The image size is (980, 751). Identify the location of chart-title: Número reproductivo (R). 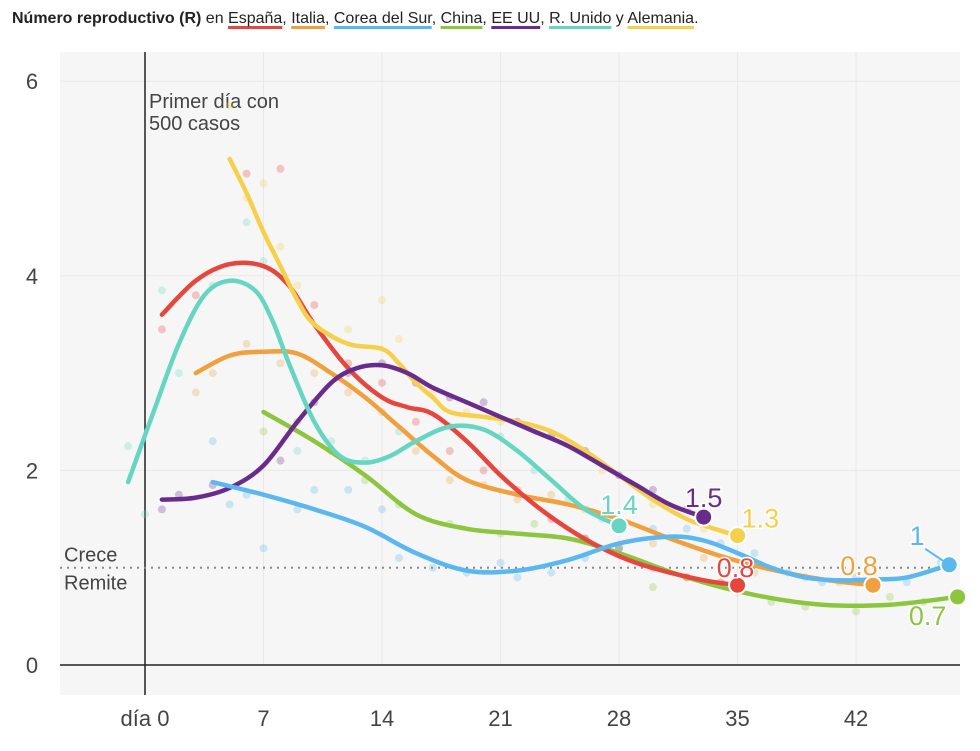
(107, 18).